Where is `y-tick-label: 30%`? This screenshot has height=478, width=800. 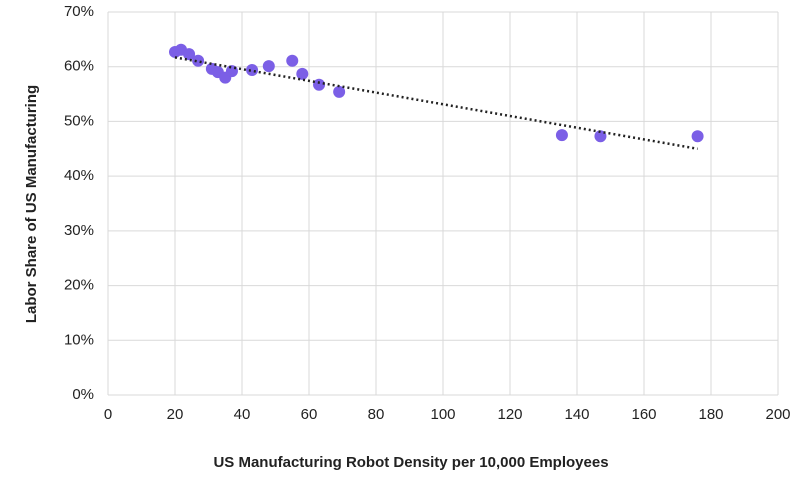
y-tick-label: 30% is located at coordinates (79, 230).